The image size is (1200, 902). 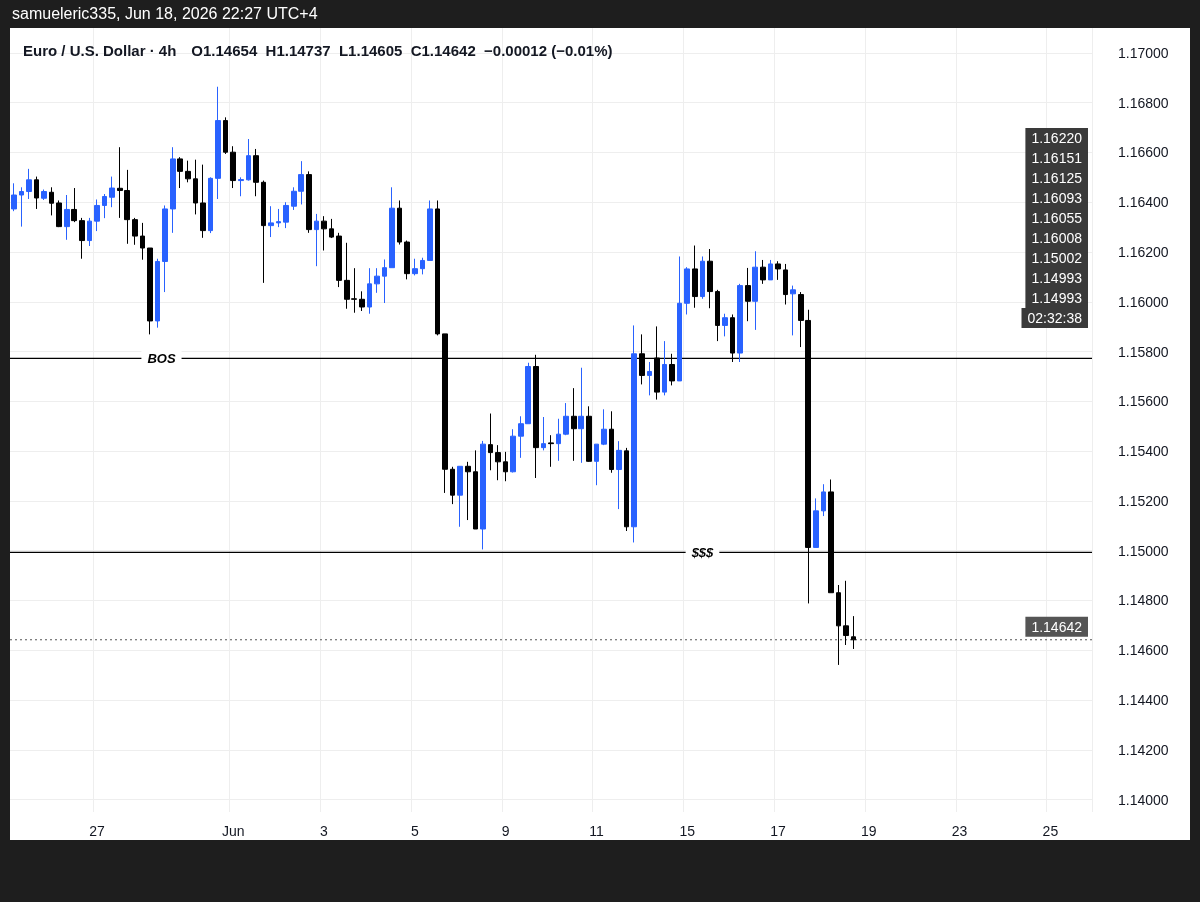 I want to click on annotation: 1.16220, so click(x=1057, y=138).